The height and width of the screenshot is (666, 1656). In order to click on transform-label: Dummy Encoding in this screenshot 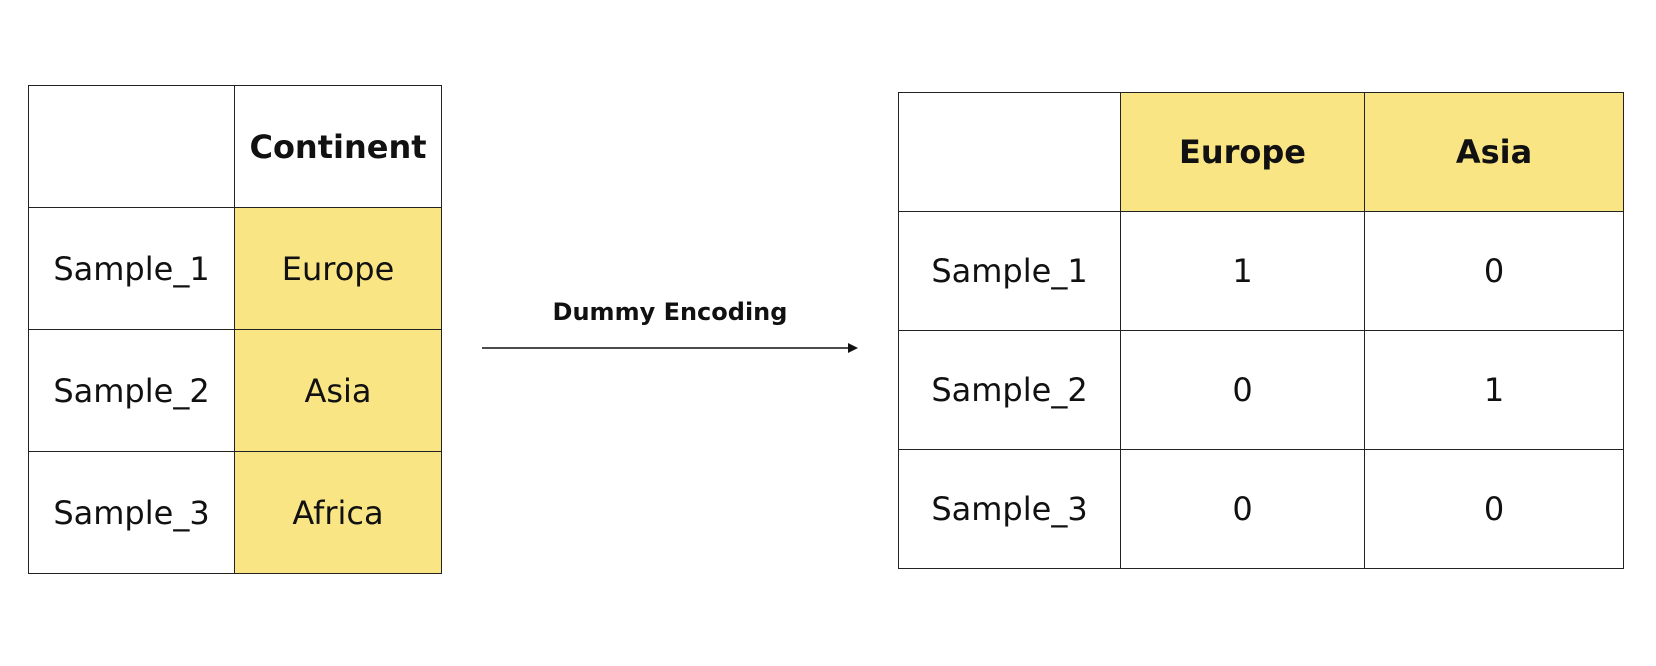, I will do `click(670, 312)`.